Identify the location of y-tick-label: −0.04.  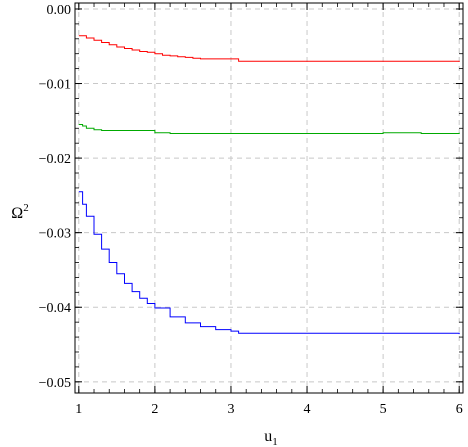
(55, 308).